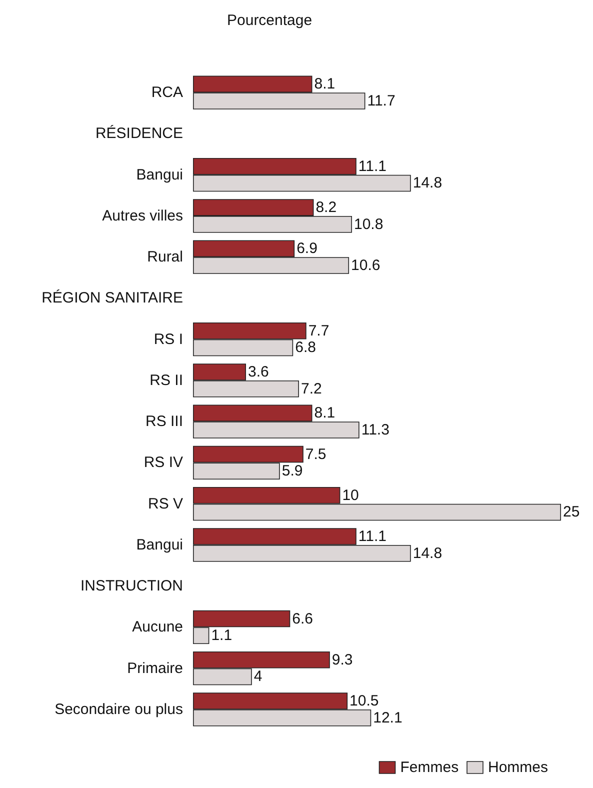 The image size is (593, 788). I want to click on y-tick-label: RS IV, so click(163, 463).